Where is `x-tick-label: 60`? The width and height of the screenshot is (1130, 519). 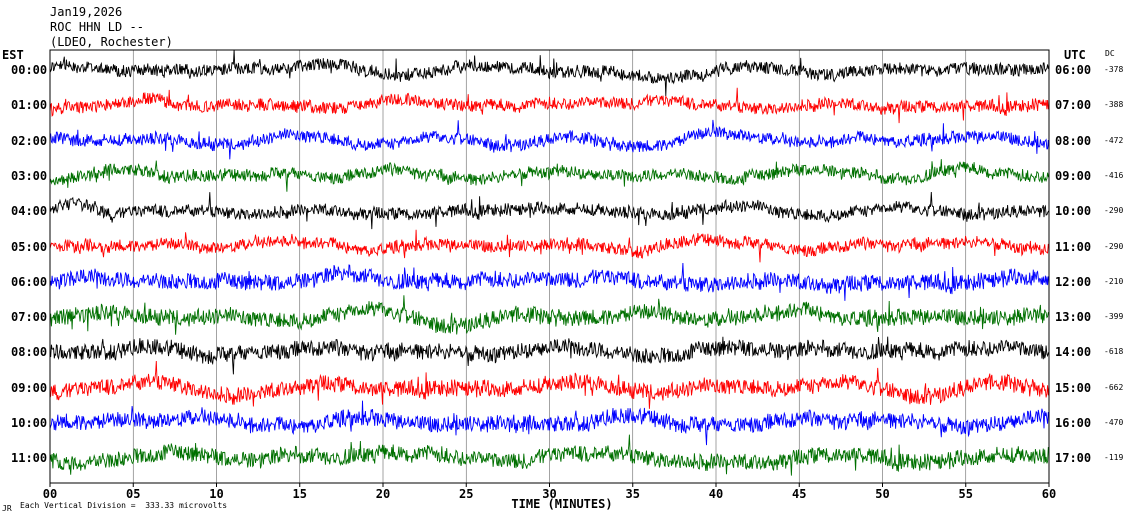
x-tick-label: 60 is located at coordinates (1049, 494).